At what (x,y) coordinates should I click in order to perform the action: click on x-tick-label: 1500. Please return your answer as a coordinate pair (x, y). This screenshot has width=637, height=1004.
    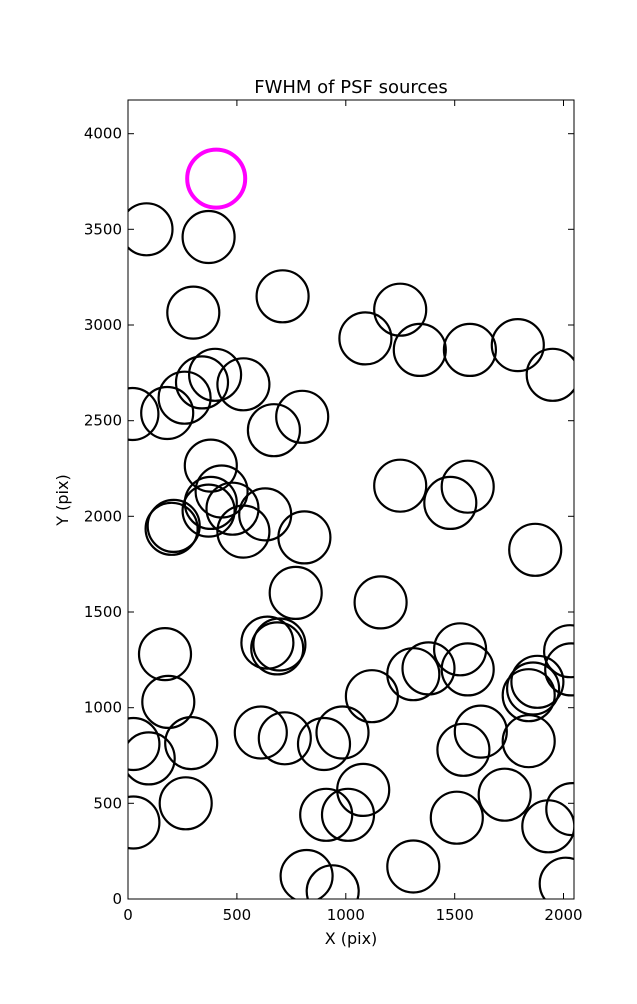
    Looking at the image, I should click on (455, 915).